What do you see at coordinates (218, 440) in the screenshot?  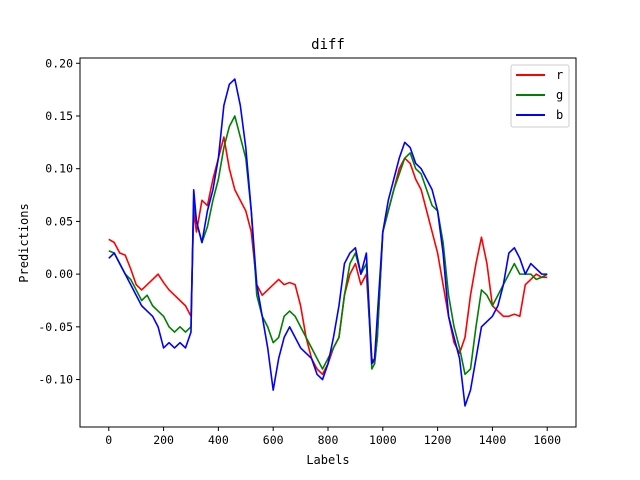 I see `x-tick-label: 400` at bounding box center [218, 440].